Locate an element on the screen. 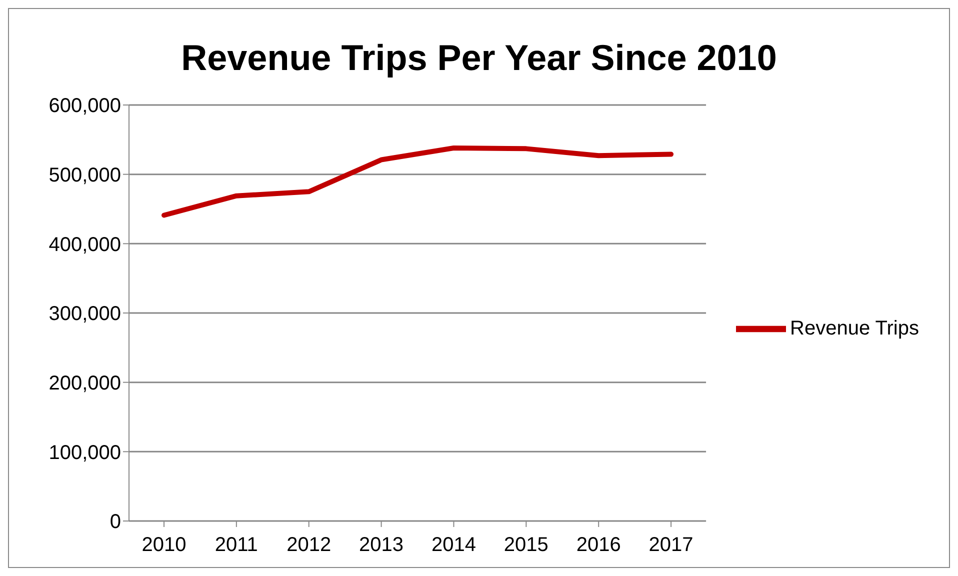 This screenshot has width=958, height=576. y-tick-label: 500,000 is located at coordinates (84, 175).